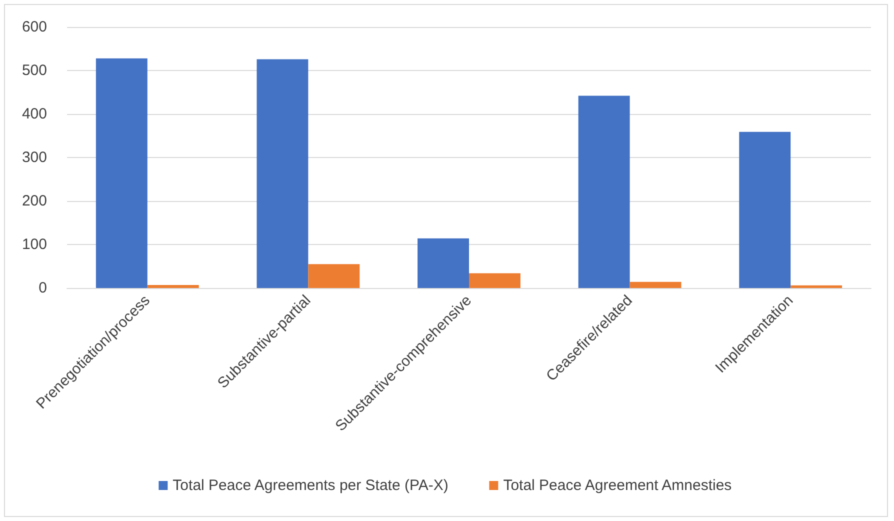 This screenshot has width=894, height=521. What do you see at coordinates (34, 70) in the screenshot?
I see `y-tick-label: 500` at bounding box center [34, 70].